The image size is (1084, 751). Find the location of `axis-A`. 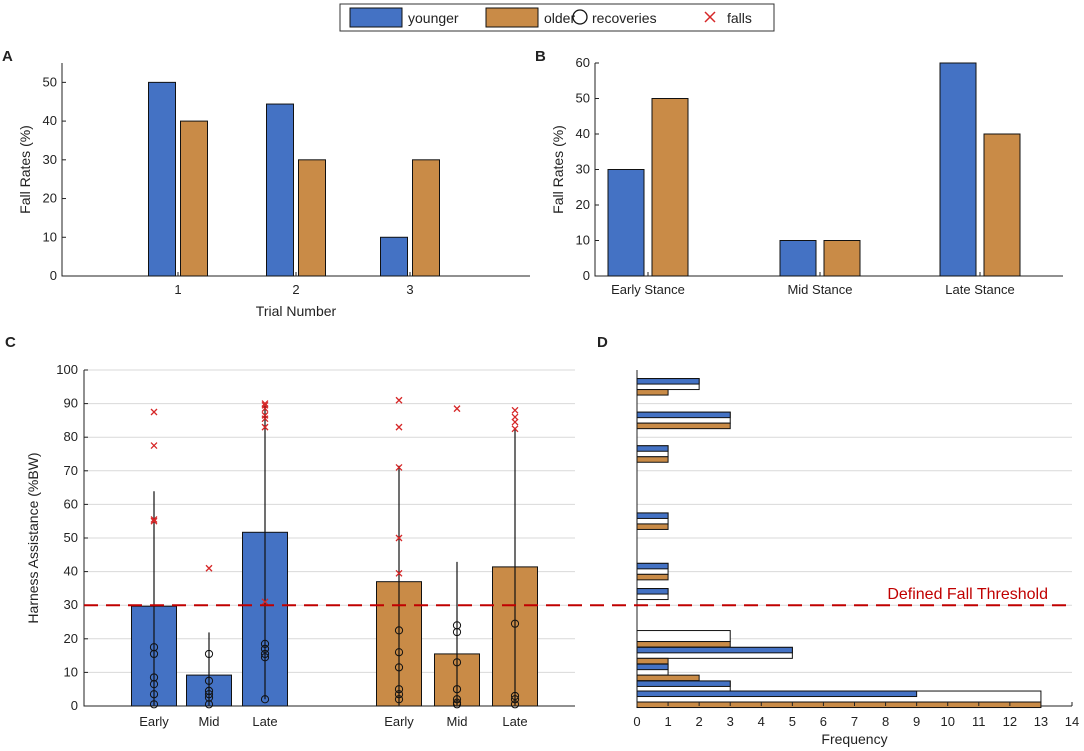

axis-A is located at coordinates (295, 170).